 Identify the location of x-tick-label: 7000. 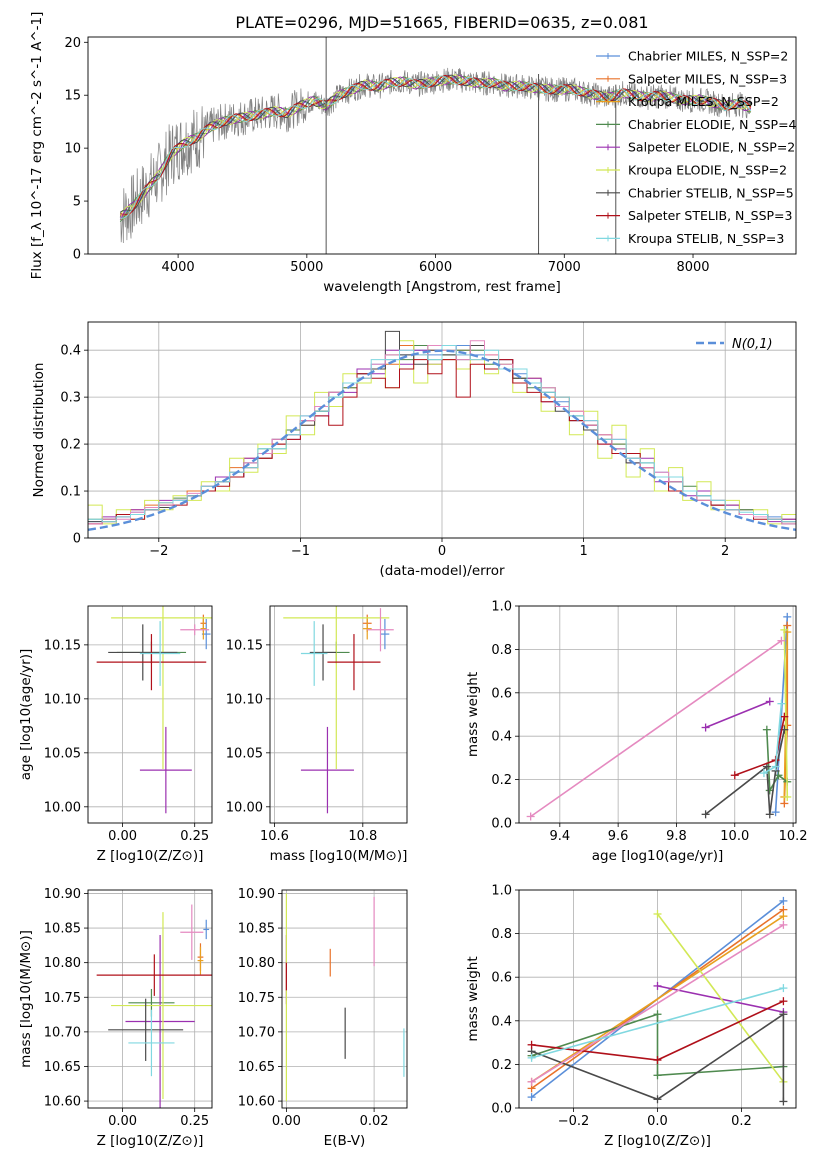
(564, 267).